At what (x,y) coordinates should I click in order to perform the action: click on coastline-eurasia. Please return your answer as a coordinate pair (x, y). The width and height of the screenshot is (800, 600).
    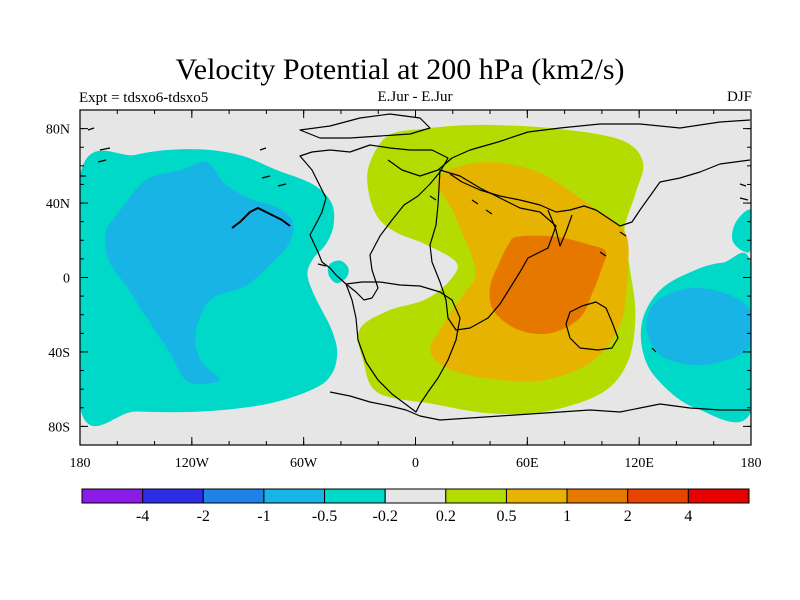
    Looking at the image, I should click on (569, 173).